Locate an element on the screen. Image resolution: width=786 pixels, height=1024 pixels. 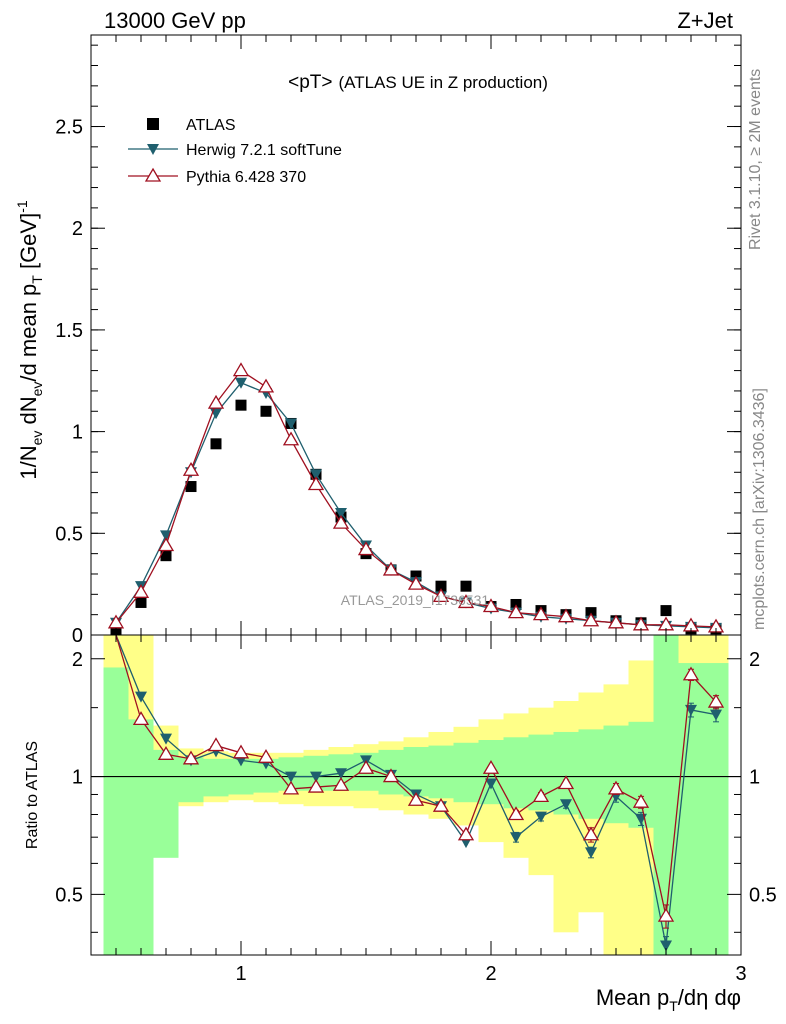
legend-herwig-label: Herwig 7.2.1 softTune is located at coordinates (264, 150).